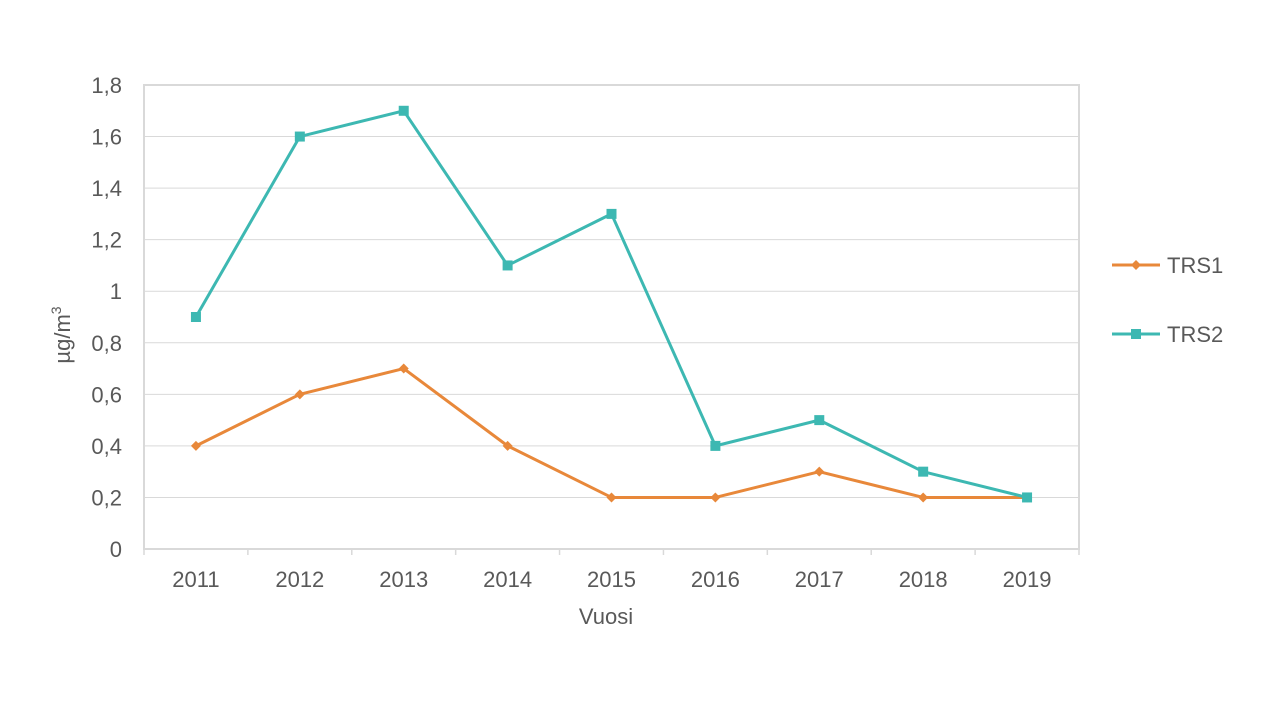 This screenshot has width=1280, height=720. I want to click on y-axis-title-unit: µg/m, so click(62, 338).